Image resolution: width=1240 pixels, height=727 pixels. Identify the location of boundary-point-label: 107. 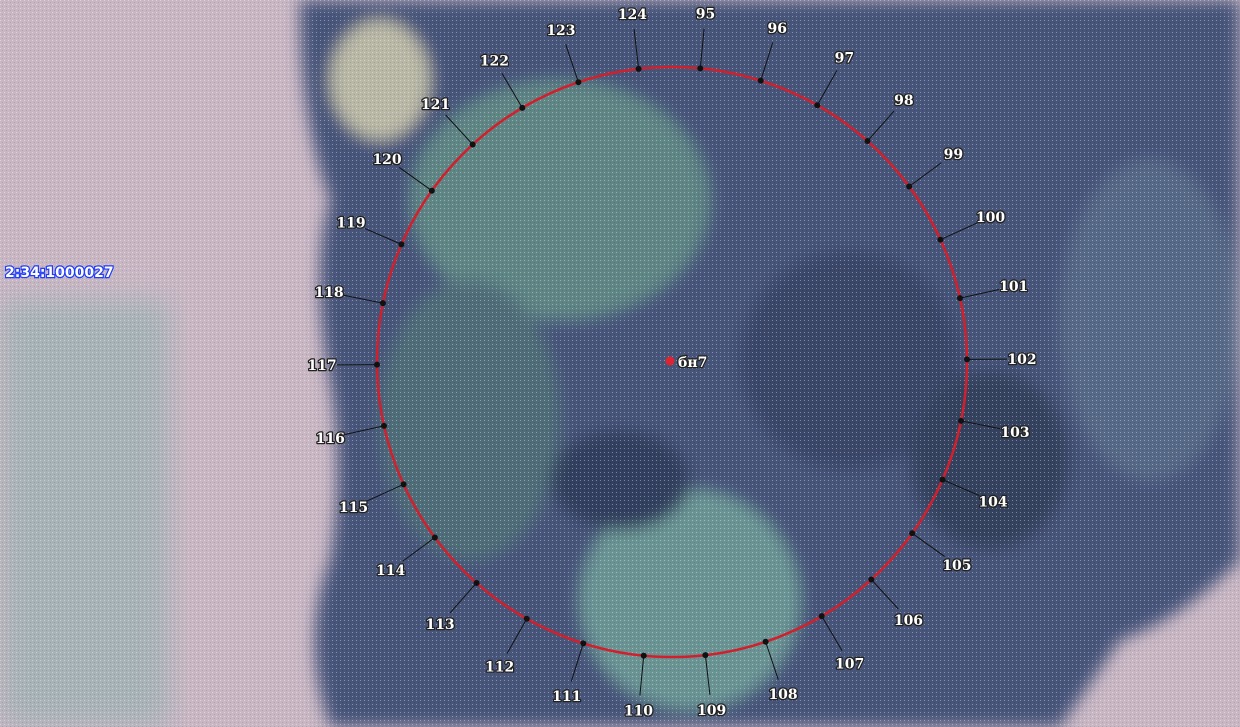
(849, 665).